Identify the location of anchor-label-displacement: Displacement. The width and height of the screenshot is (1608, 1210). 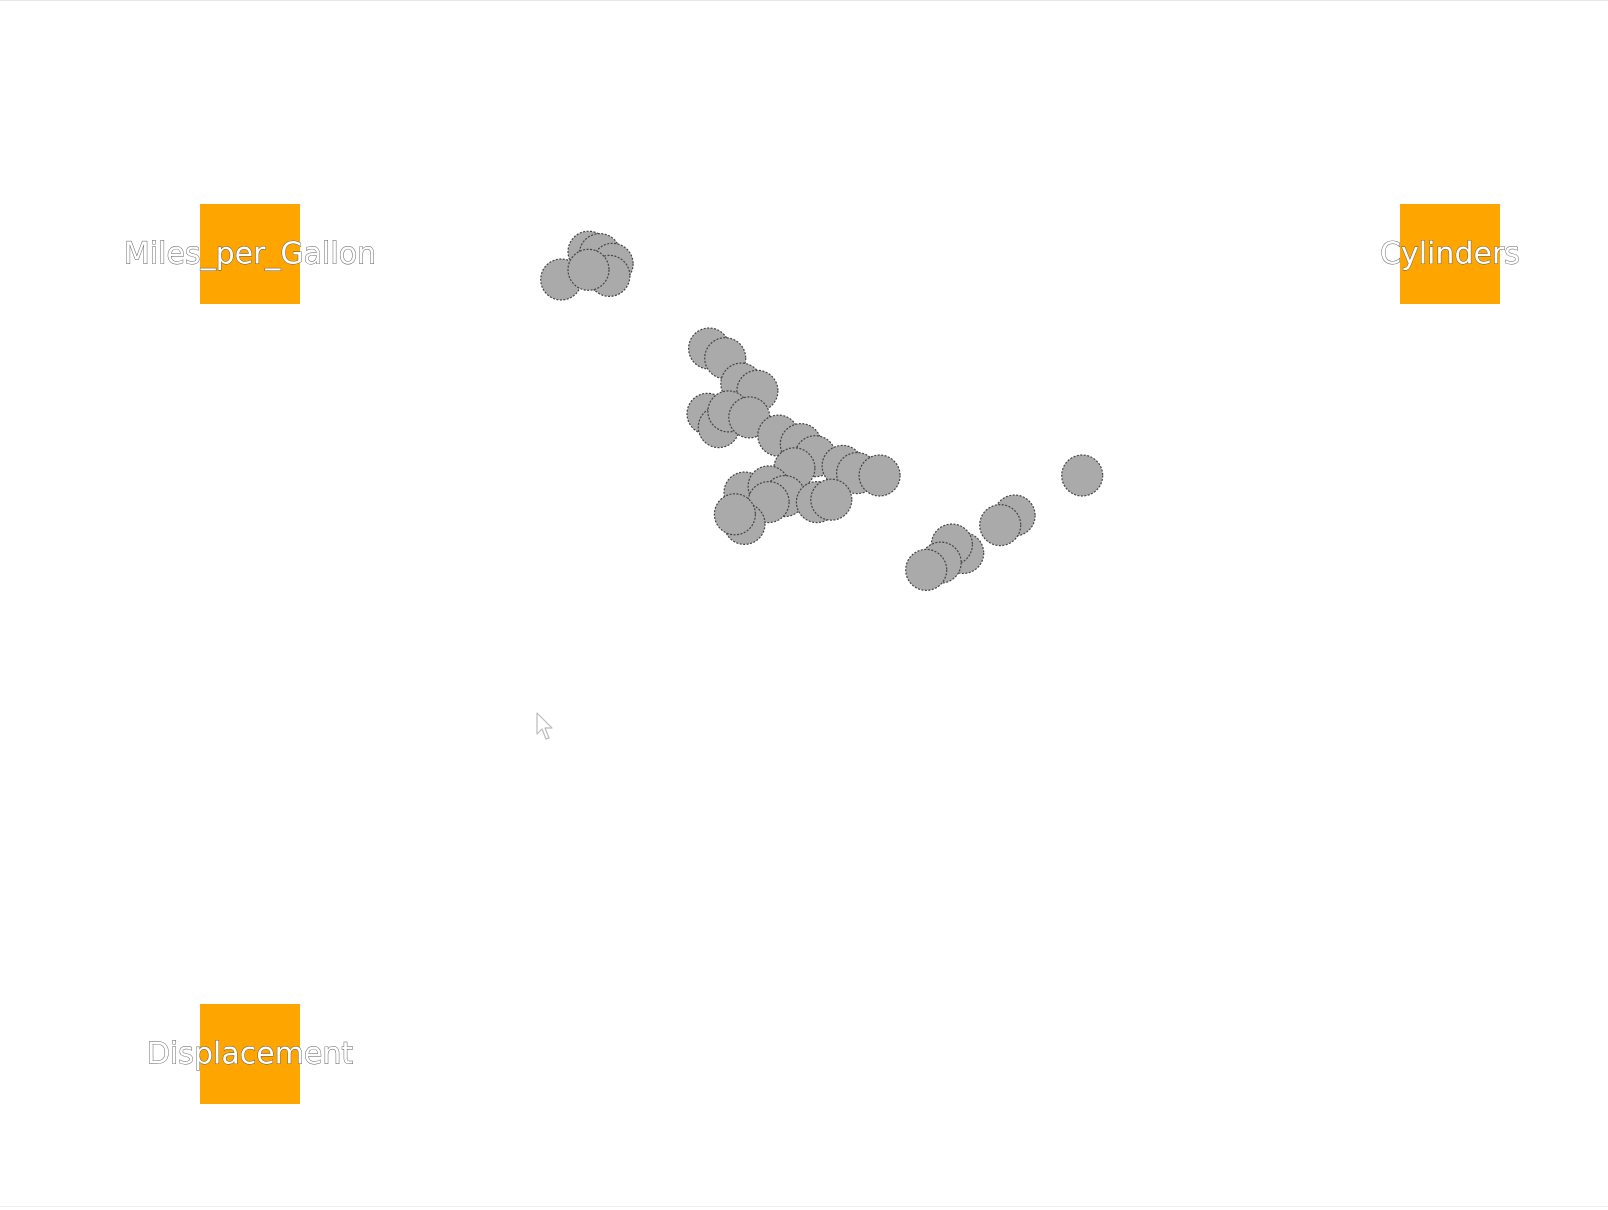
(250, 1054).